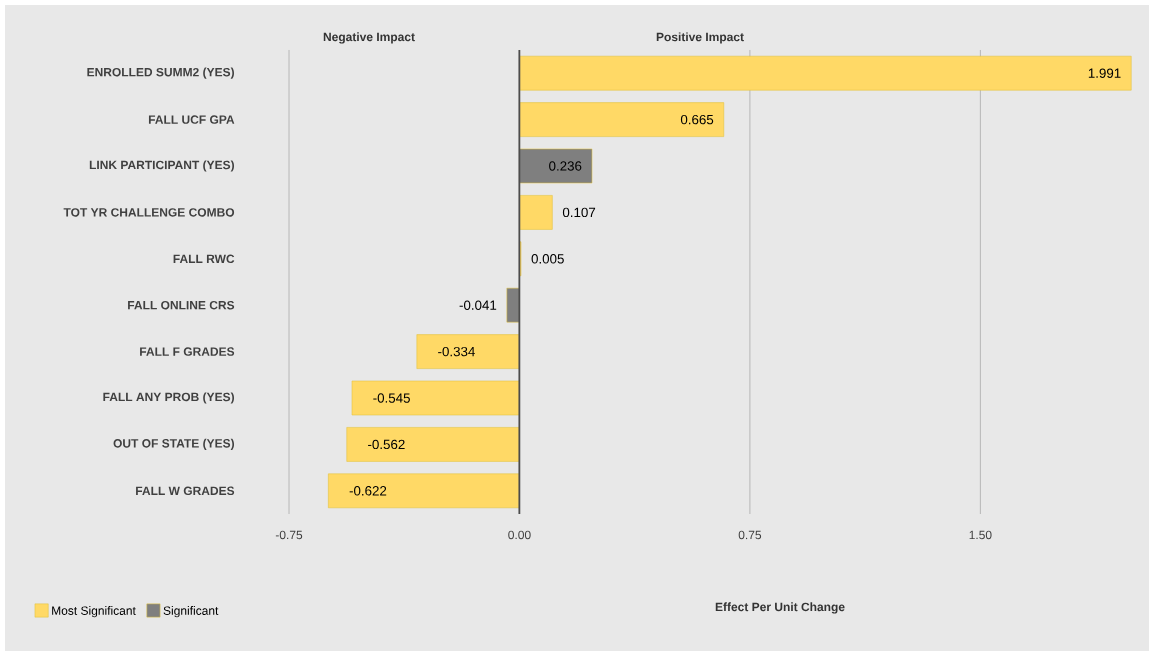  Describe the element at coordinates (169, 398) in the screenshot. I see `y-tick-label: FALL ANY PROB (YES)` at that location.